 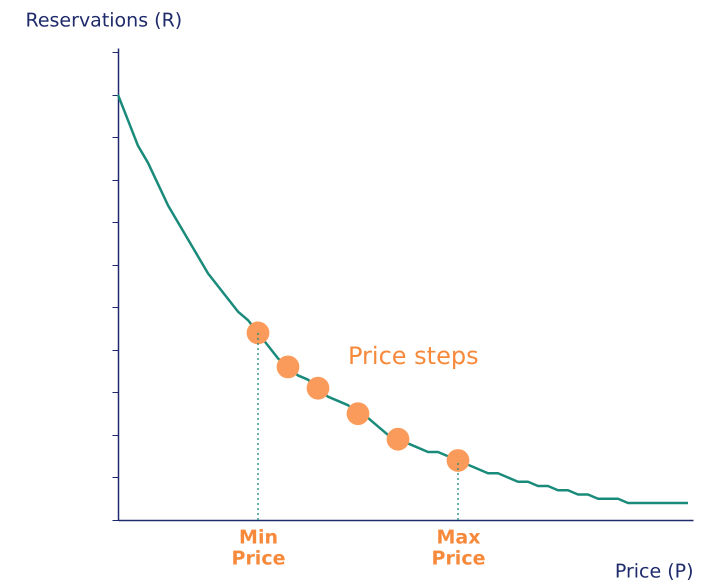 What do you see at coordinates (413, 356) in the screenshot?
I see `series-label: Price steps` at bounding box center [413, 356].